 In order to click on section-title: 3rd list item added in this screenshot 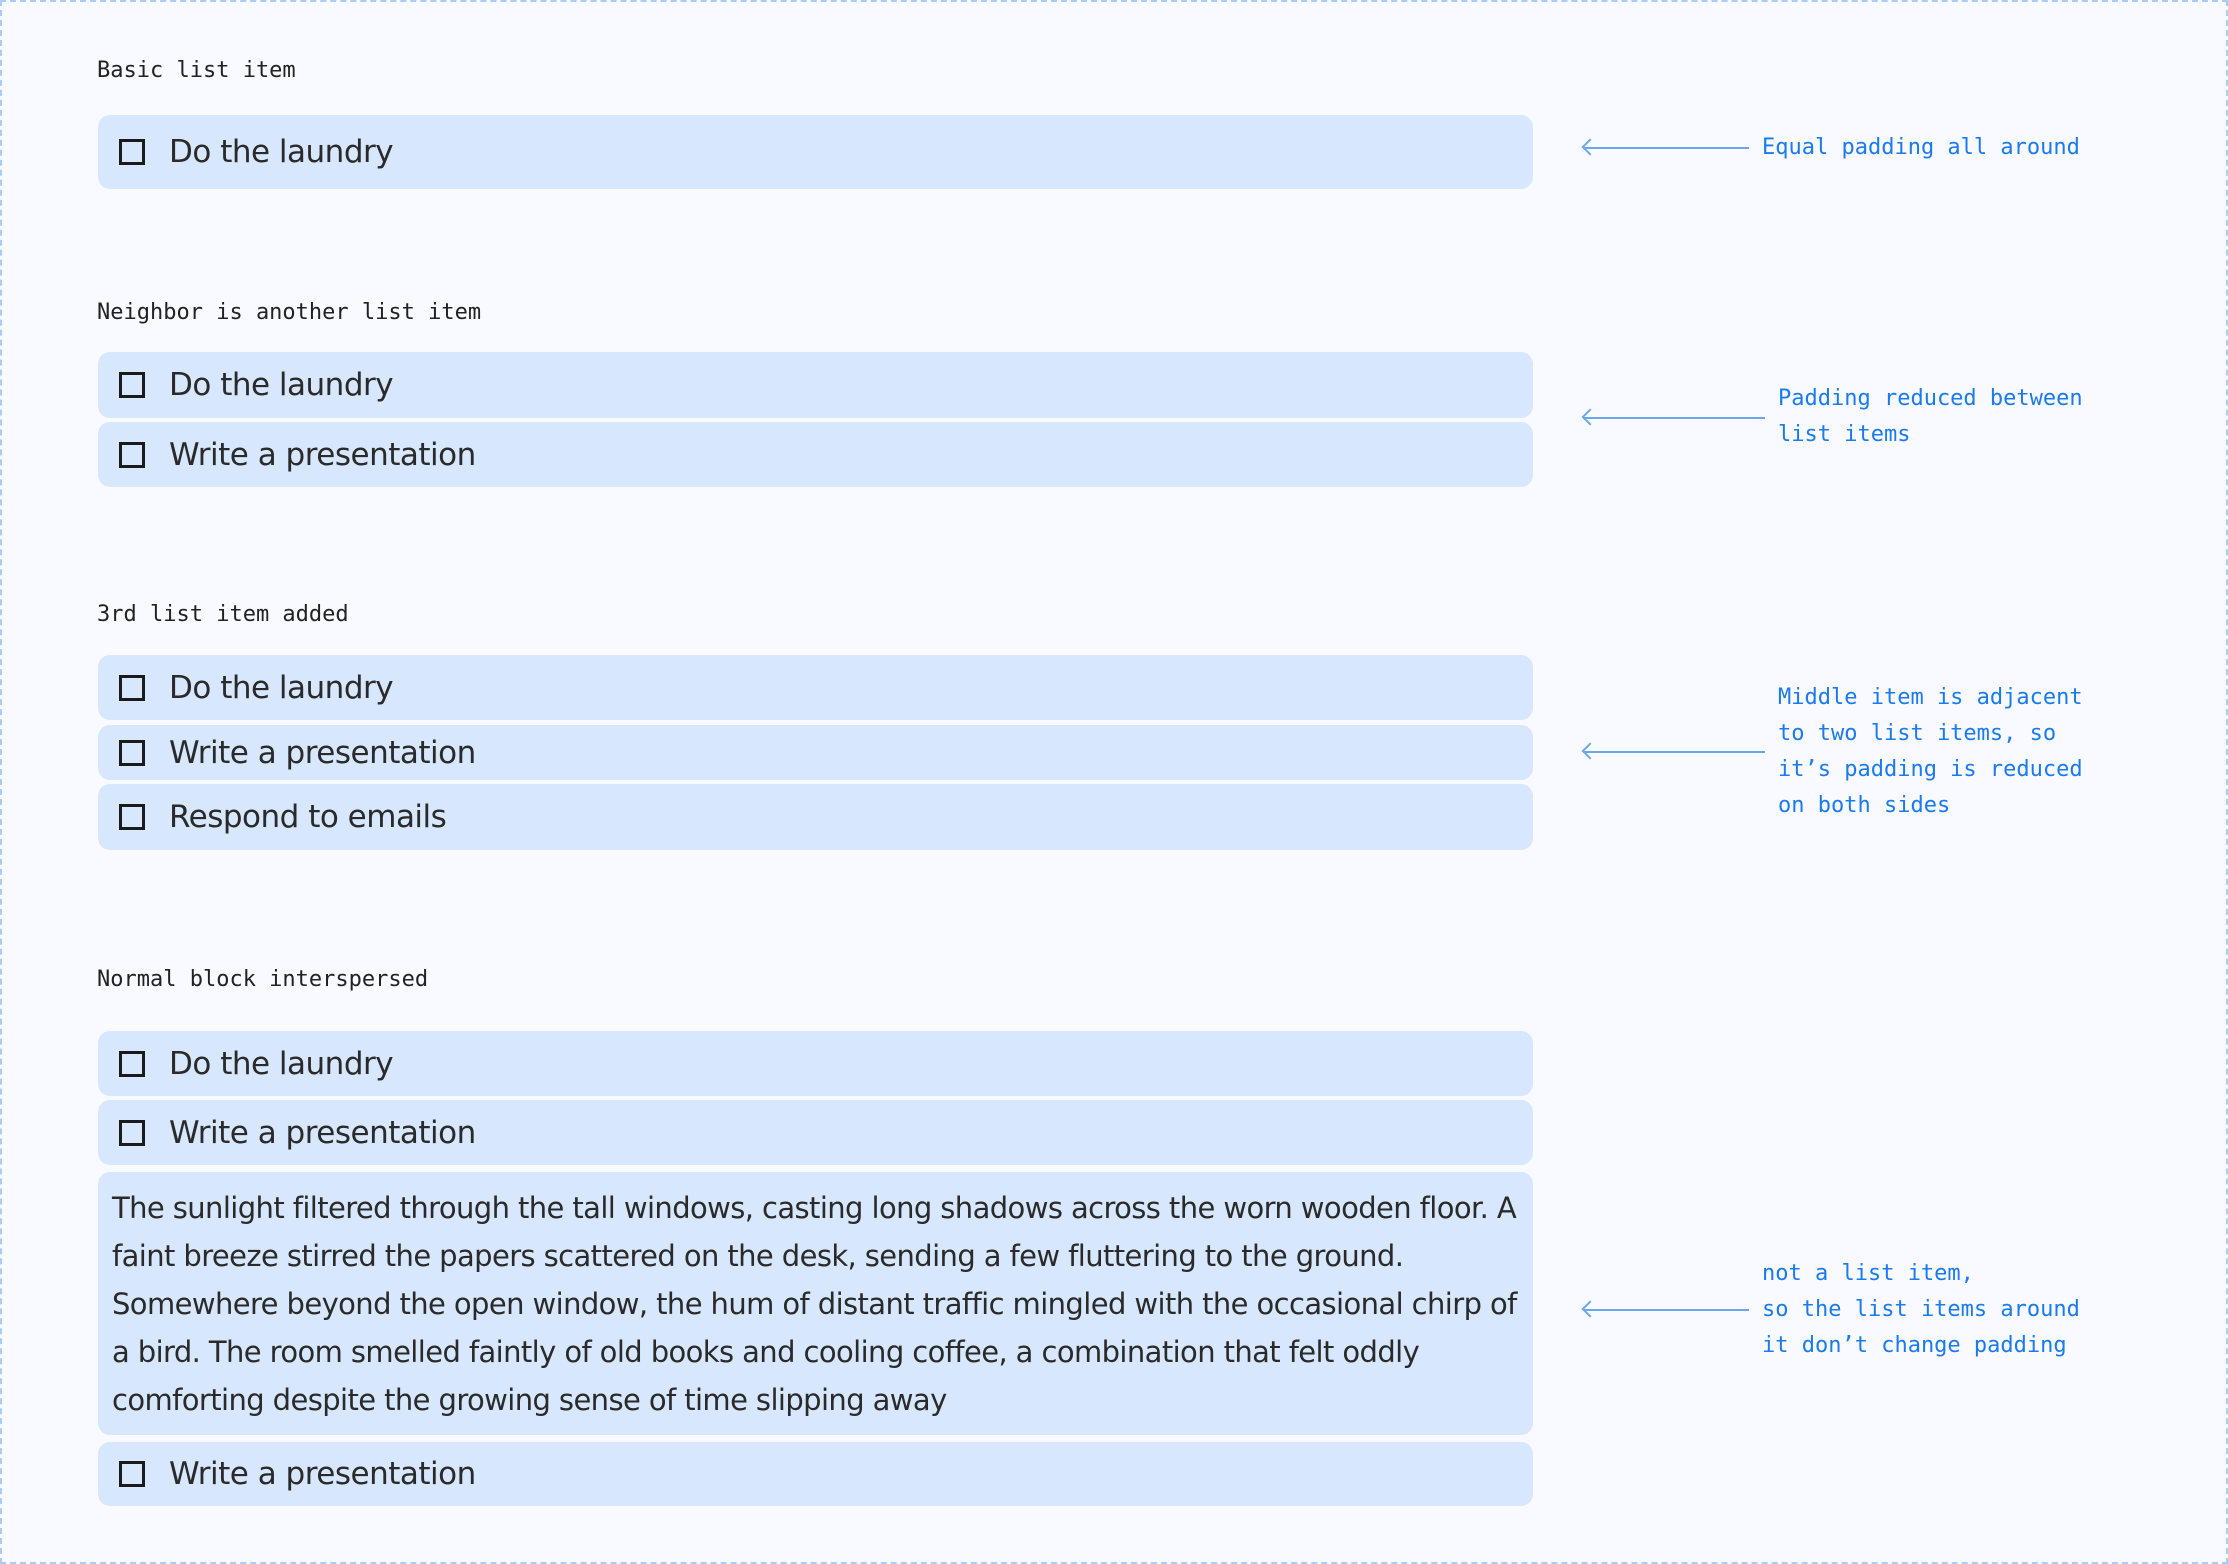, I will do `click(223, 614)`.